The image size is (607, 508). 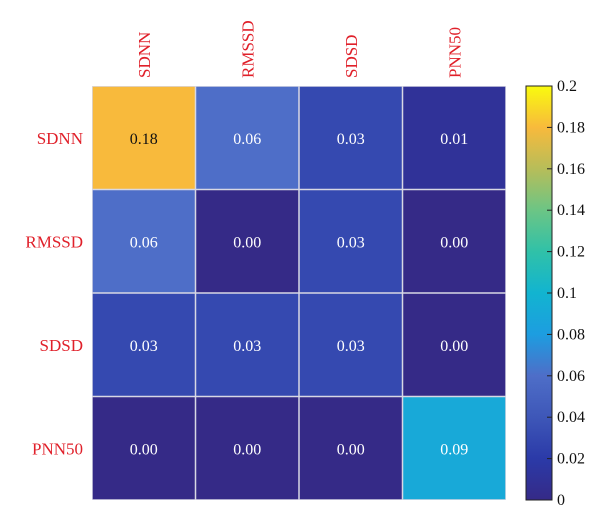 I want to click on heatmap-cell-sdsd-rmssd, so click(x=247, y=344).